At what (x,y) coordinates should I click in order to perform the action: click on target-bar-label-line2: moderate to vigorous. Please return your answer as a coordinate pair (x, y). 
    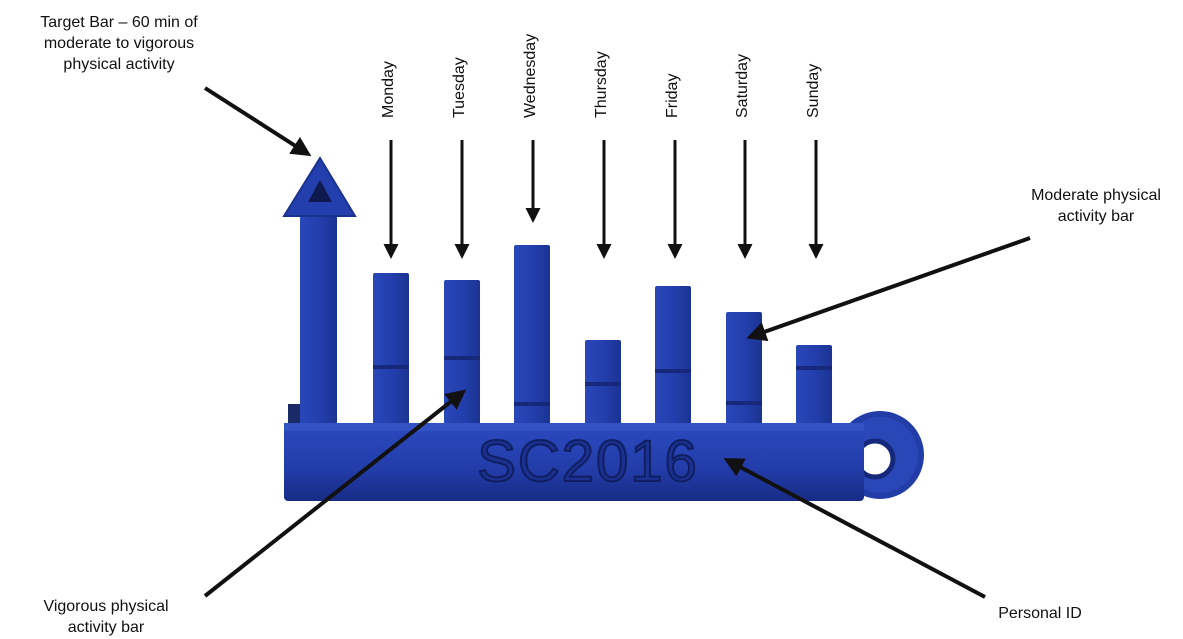
    Looking at the image, I should click on (119, 43).